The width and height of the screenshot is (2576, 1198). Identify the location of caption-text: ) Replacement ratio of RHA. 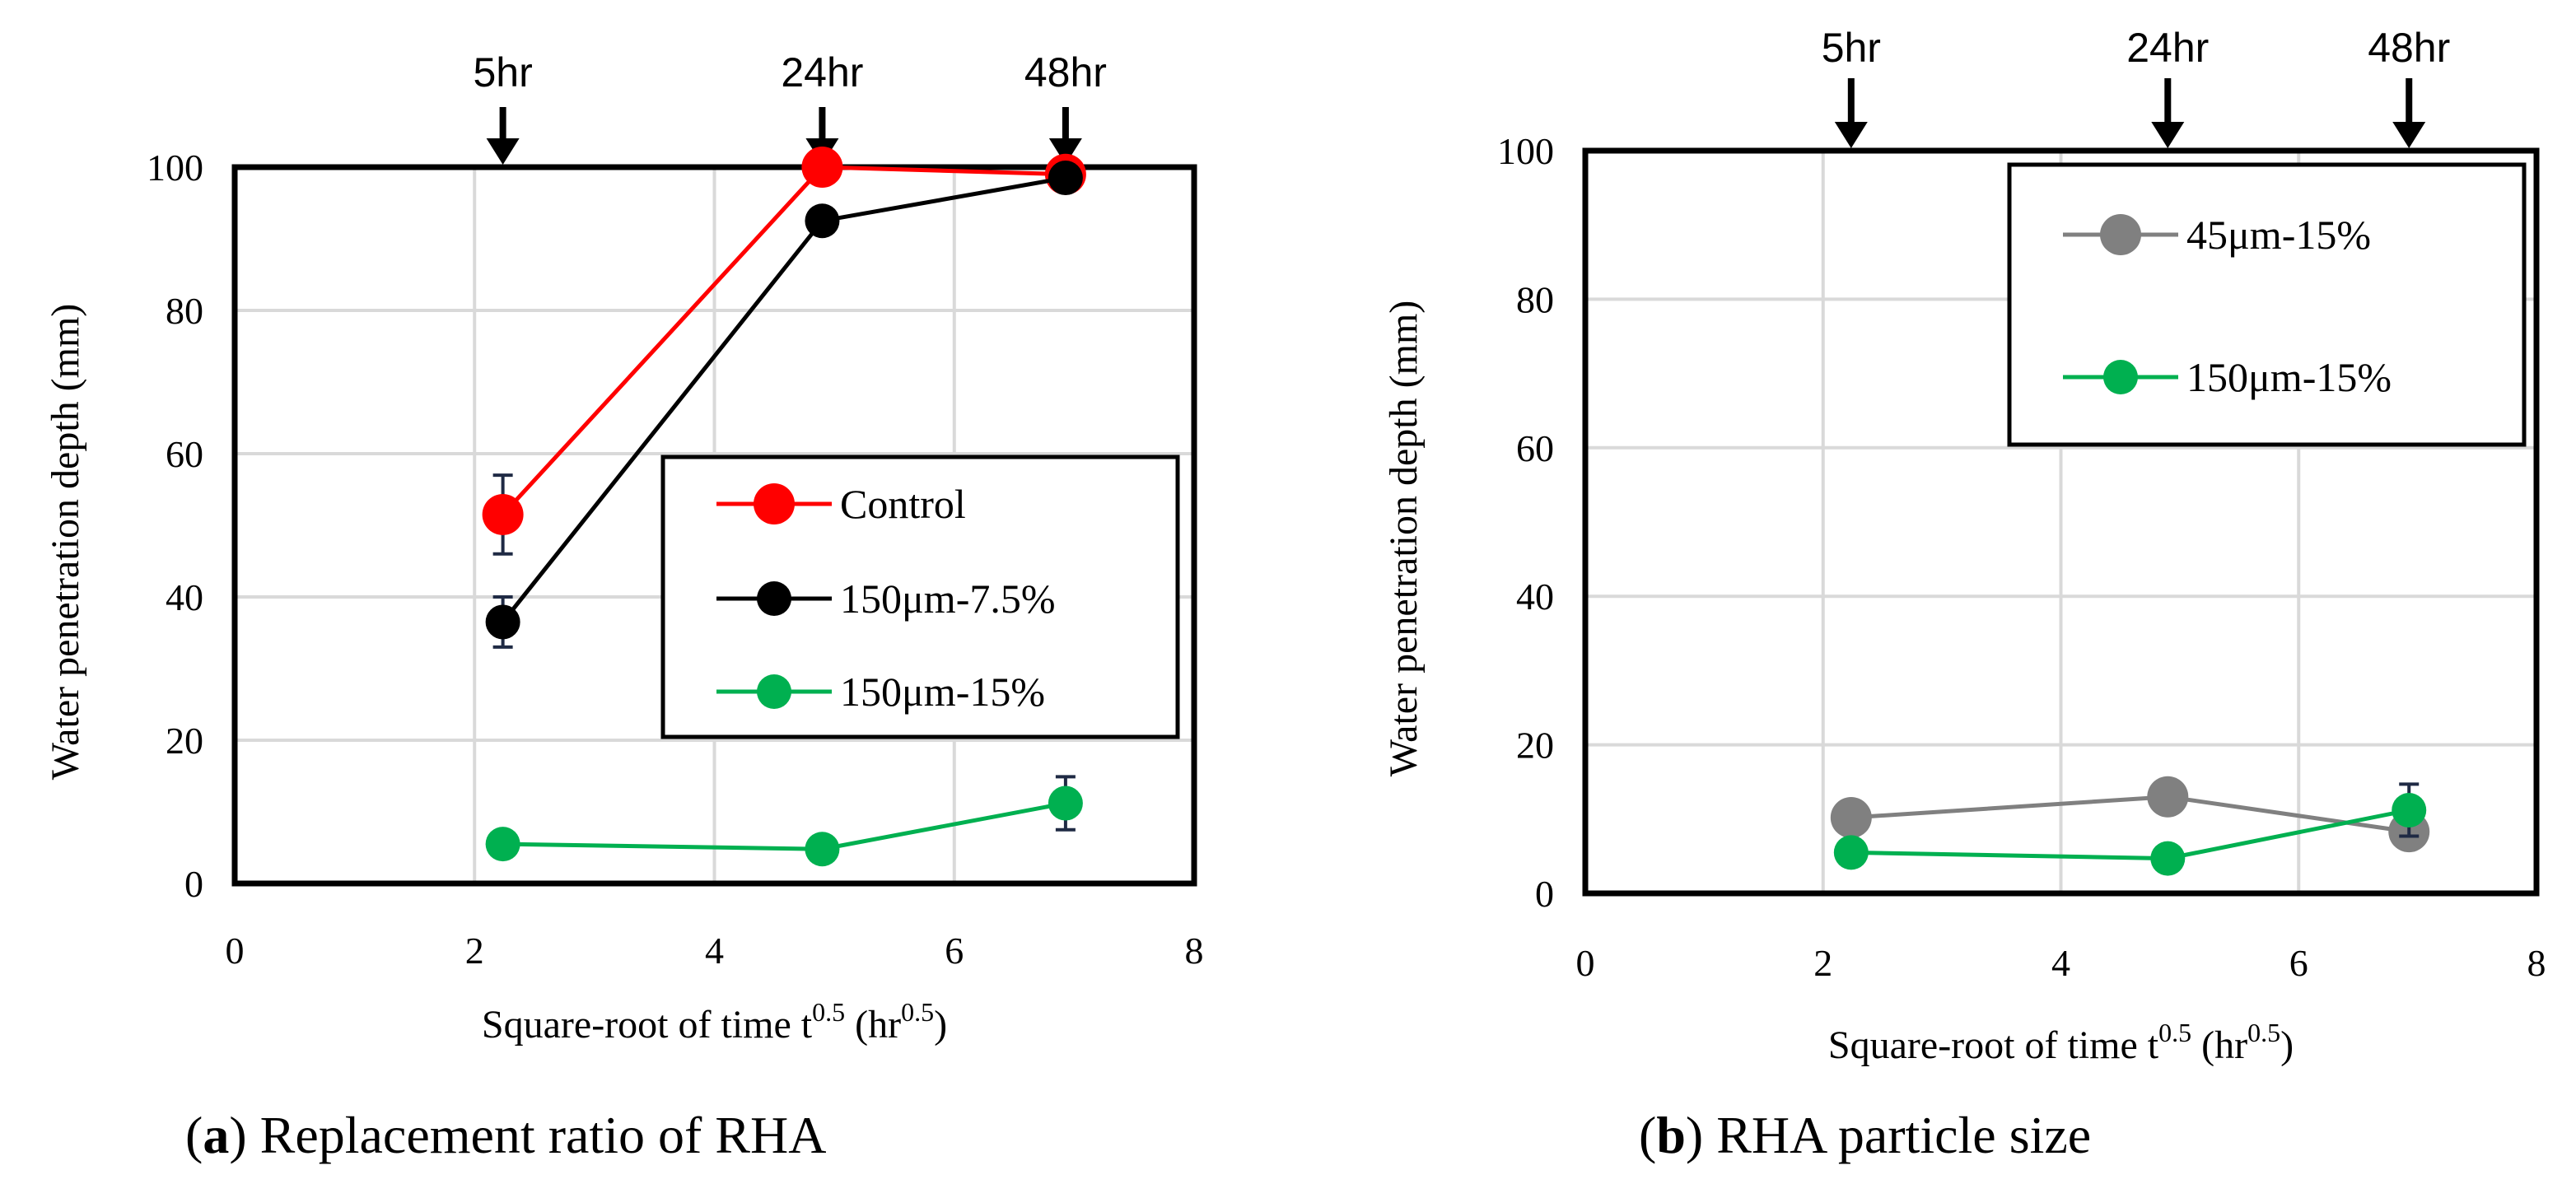
(527, 1135).